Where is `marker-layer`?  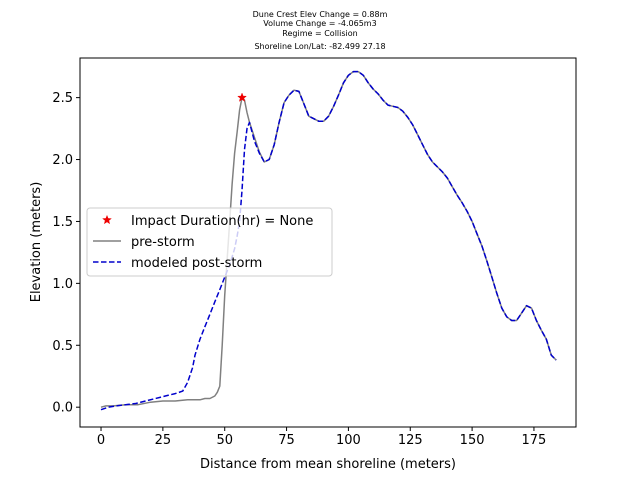 marker-layer is located at coordinates (242, 97).